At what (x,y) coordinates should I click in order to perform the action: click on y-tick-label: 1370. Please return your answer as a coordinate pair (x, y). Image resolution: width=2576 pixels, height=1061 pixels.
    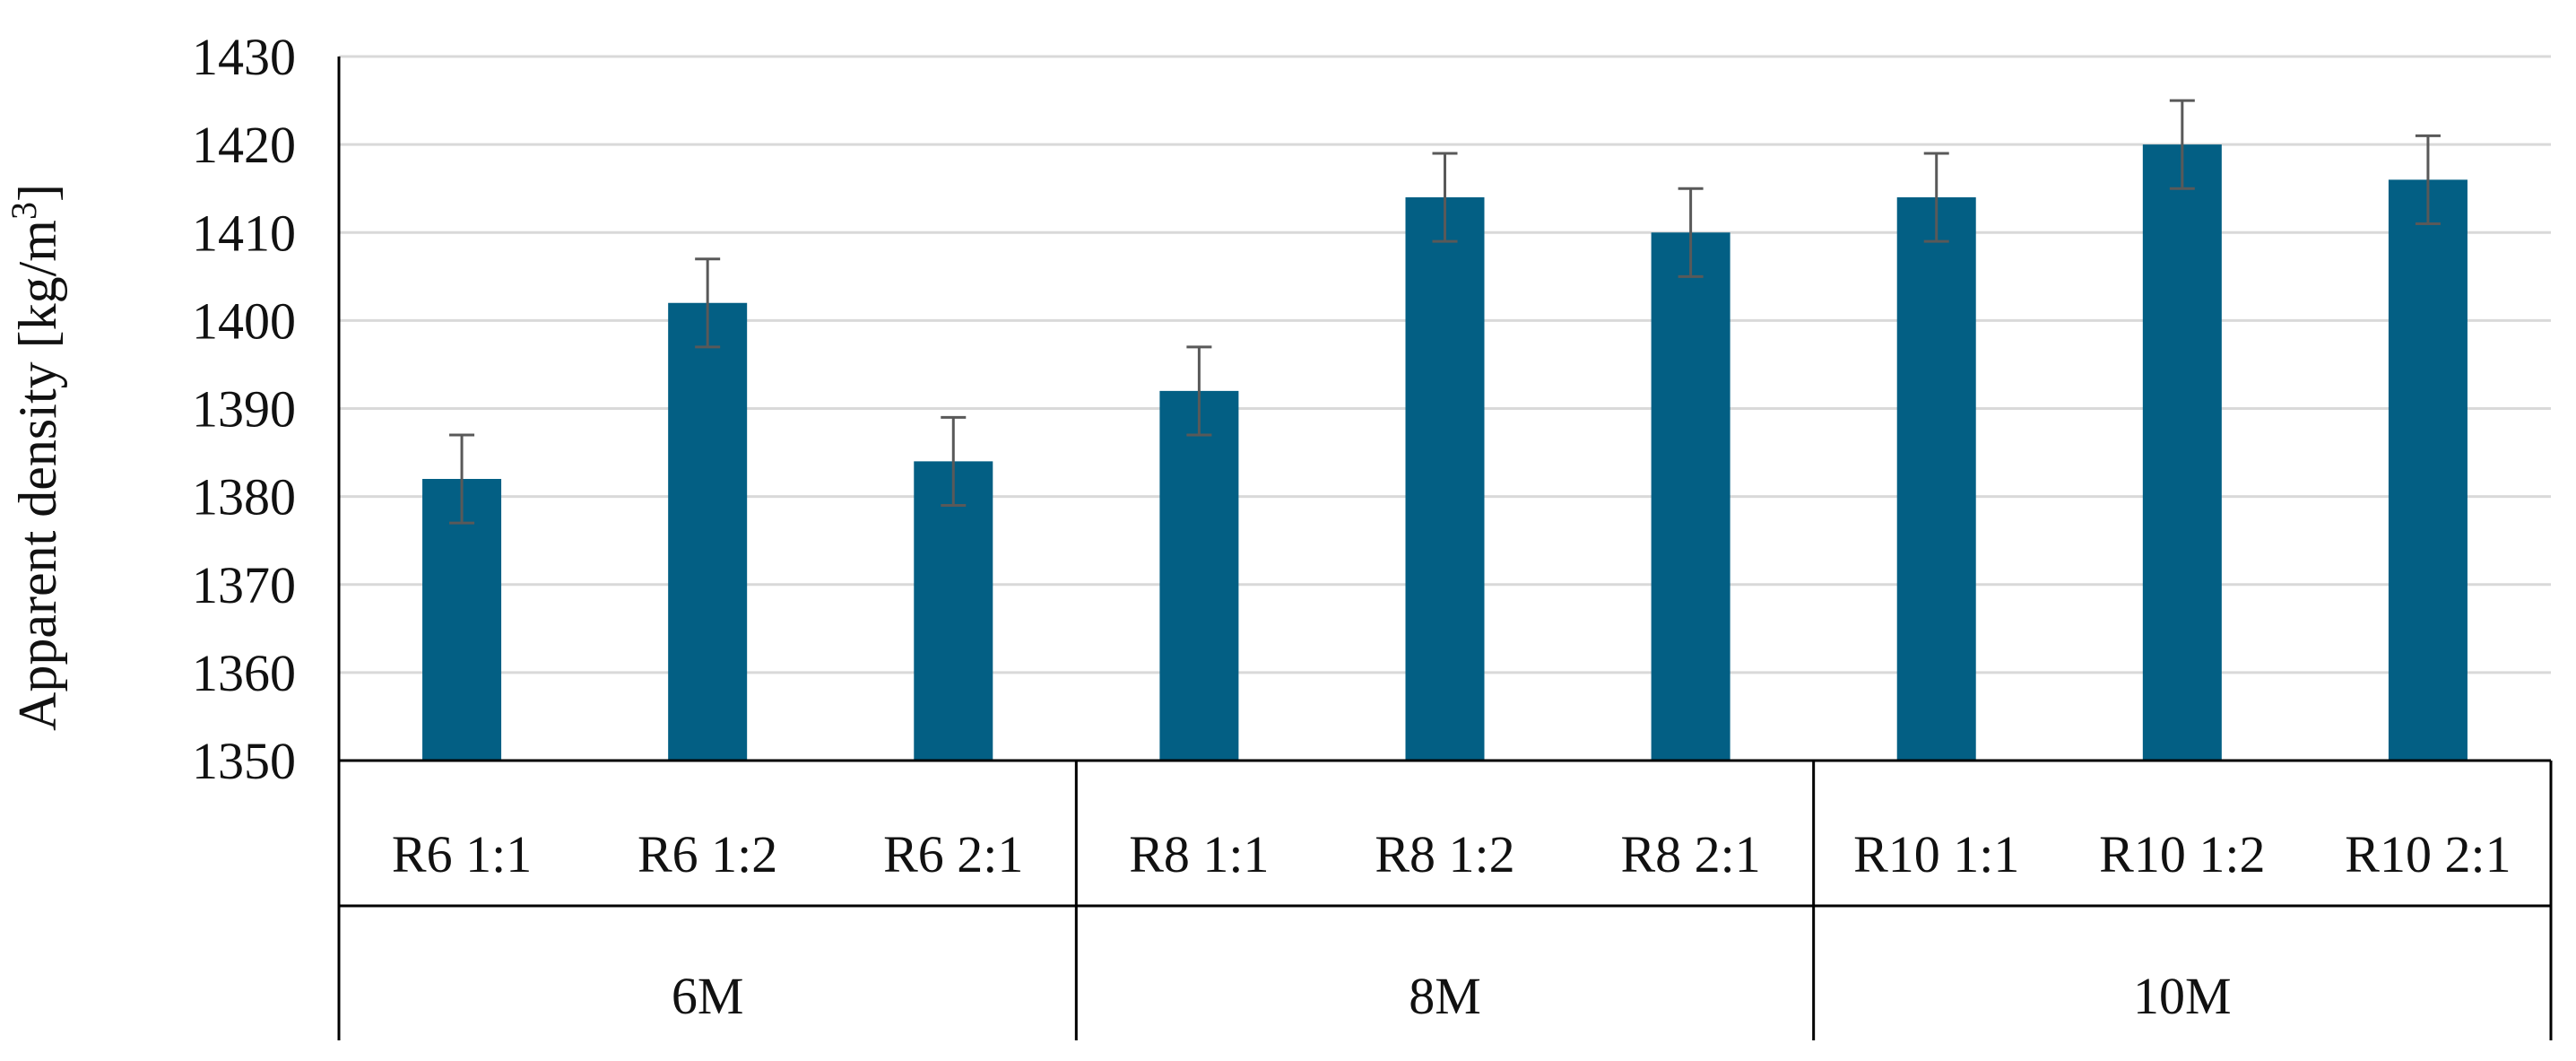
    Looking at the image, I should click on (244, 585).